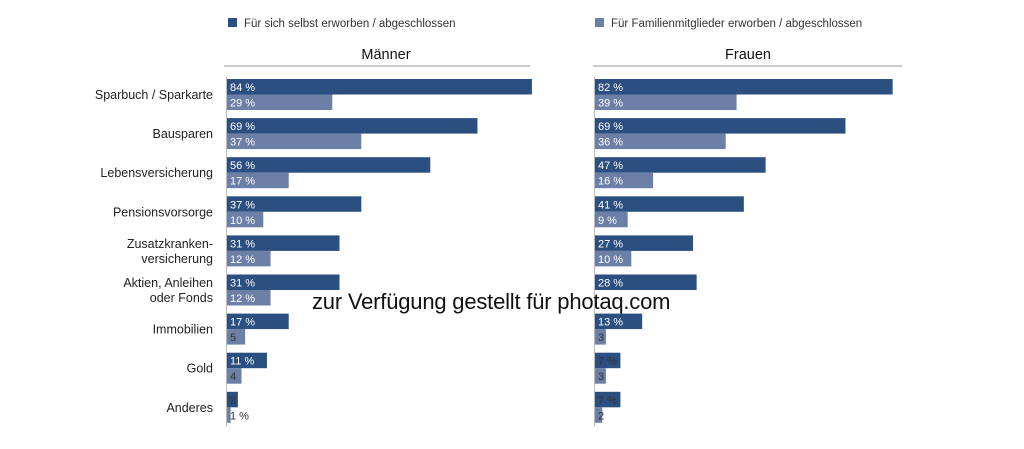  I want to click on data-label-2-1-9: 7 %, so click(607, 401).